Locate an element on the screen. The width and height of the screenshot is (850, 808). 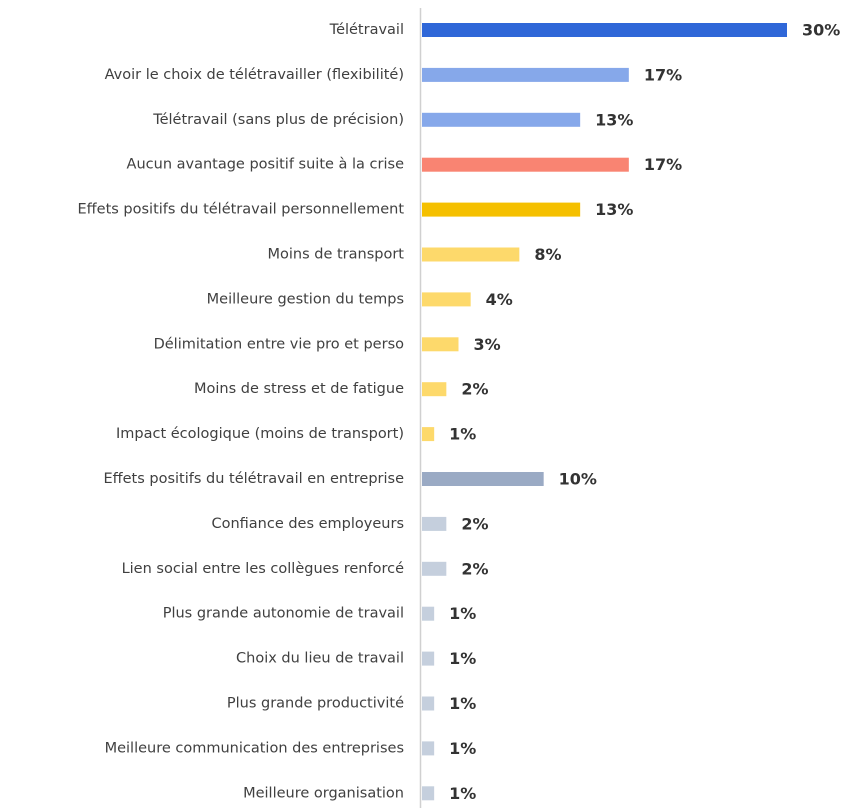
value-label: 10% is located at coordinates (578, 479).